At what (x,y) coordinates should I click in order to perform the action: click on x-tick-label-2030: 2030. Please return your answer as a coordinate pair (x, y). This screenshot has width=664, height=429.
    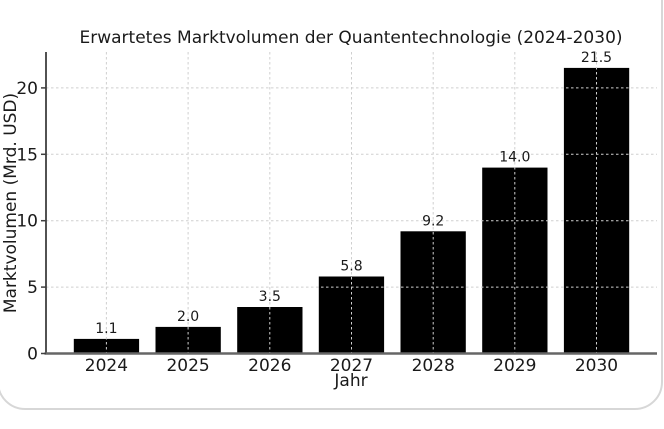
    Looking at the image, I should click on (596, 366).